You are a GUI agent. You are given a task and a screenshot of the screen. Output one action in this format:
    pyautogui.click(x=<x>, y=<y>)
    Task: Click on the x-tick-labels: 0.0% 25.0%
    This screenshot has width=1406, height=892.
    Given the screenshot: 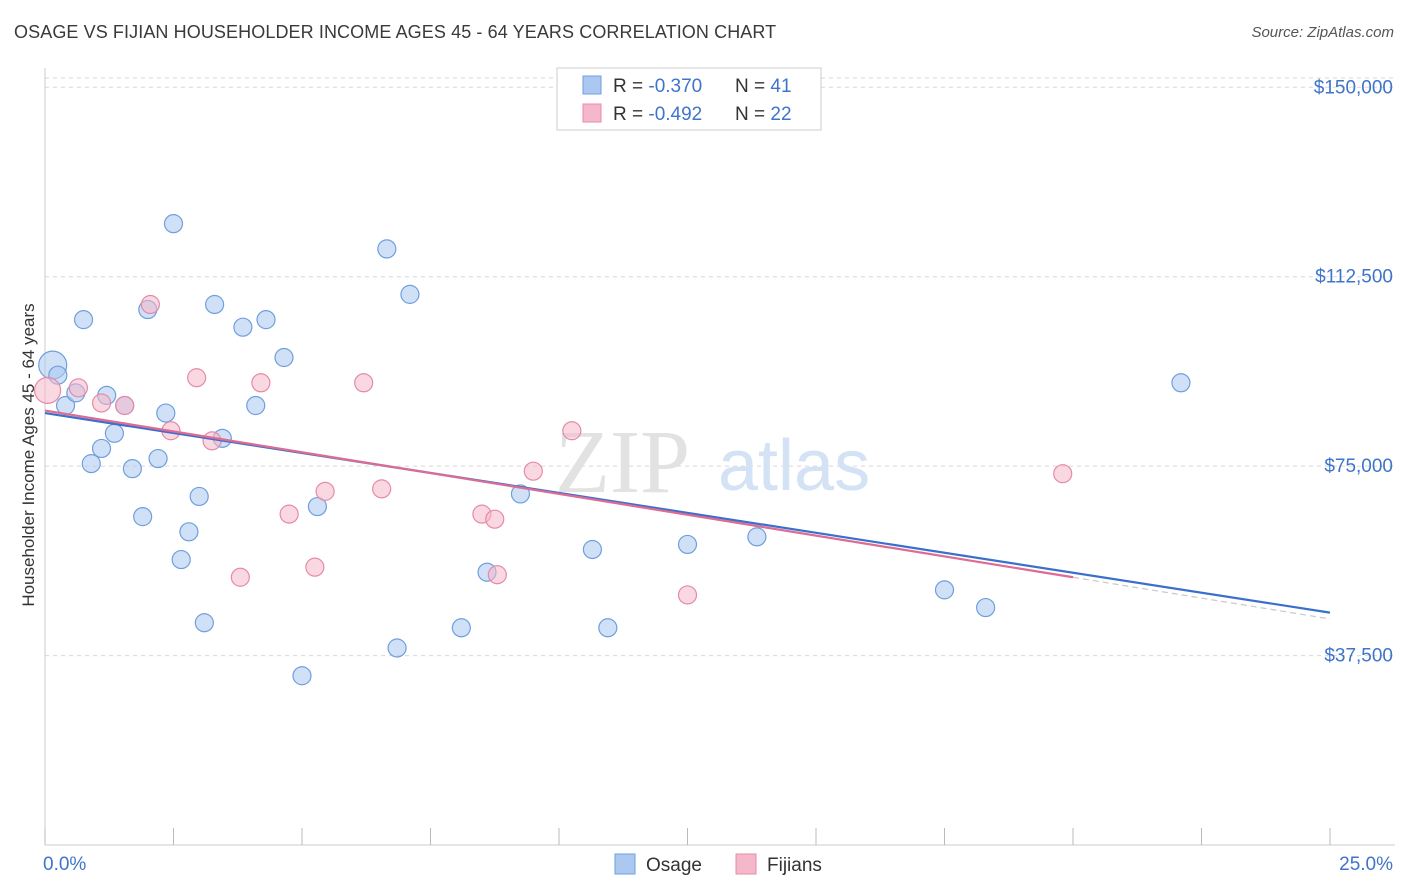 What is the action you would take?
    pyautogui.click(x=718, y=864)
    